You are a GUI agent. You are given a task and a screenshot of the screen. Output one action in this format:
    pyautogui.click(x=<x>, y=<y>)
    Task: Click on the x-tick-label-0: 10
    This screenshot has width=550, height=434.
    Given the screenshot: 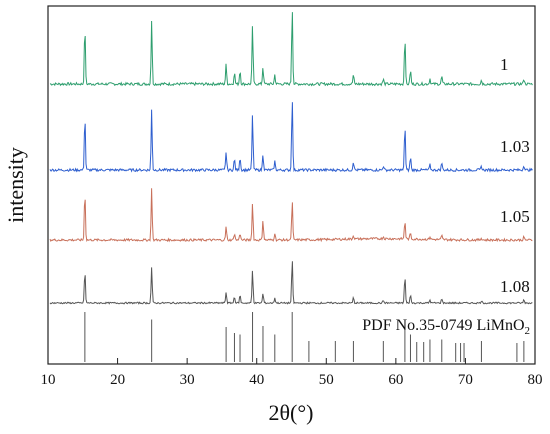 What is the action you would take?
    pyautogui.click(x=48, y=380)
    